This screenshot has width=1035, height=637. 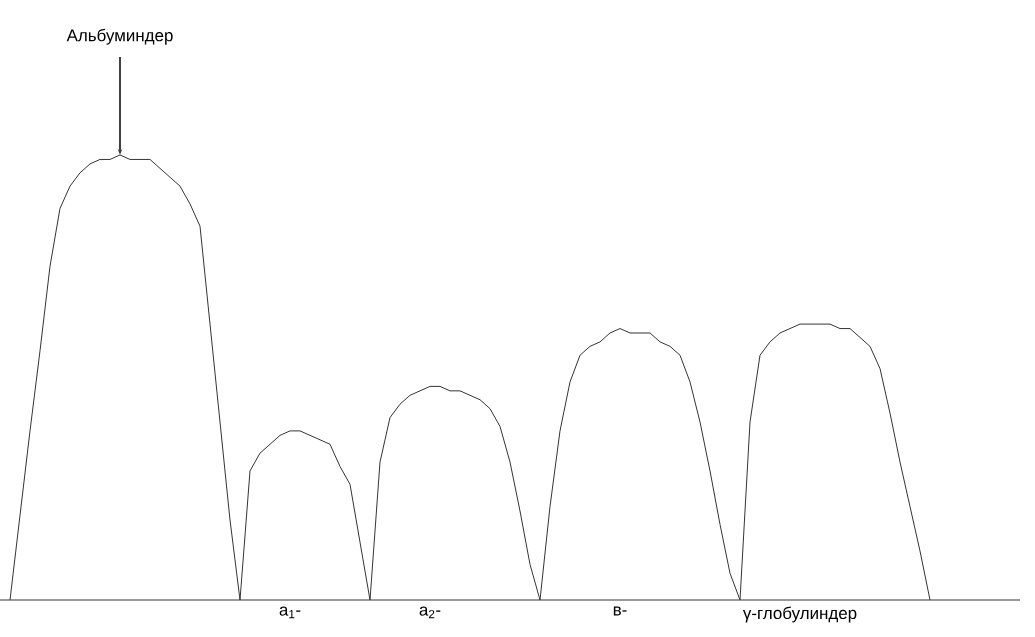 I want to click on text: a$_{1}$-, so click(x=290, y=612).